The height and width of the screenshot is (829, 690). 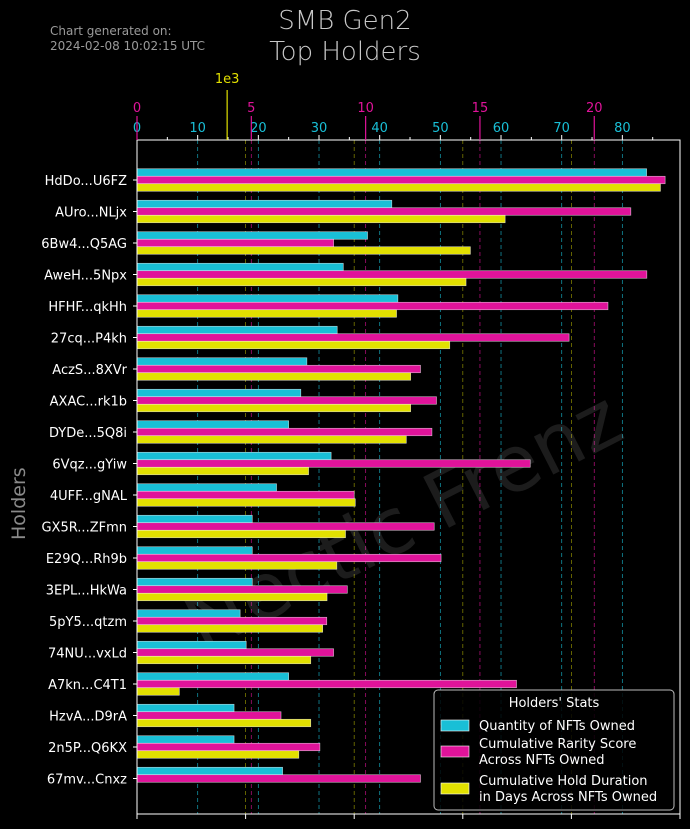 I want to click on chart-generated-timestamp: 2024-02-08 10:02:15 UTC, so click(x=128, y=46).